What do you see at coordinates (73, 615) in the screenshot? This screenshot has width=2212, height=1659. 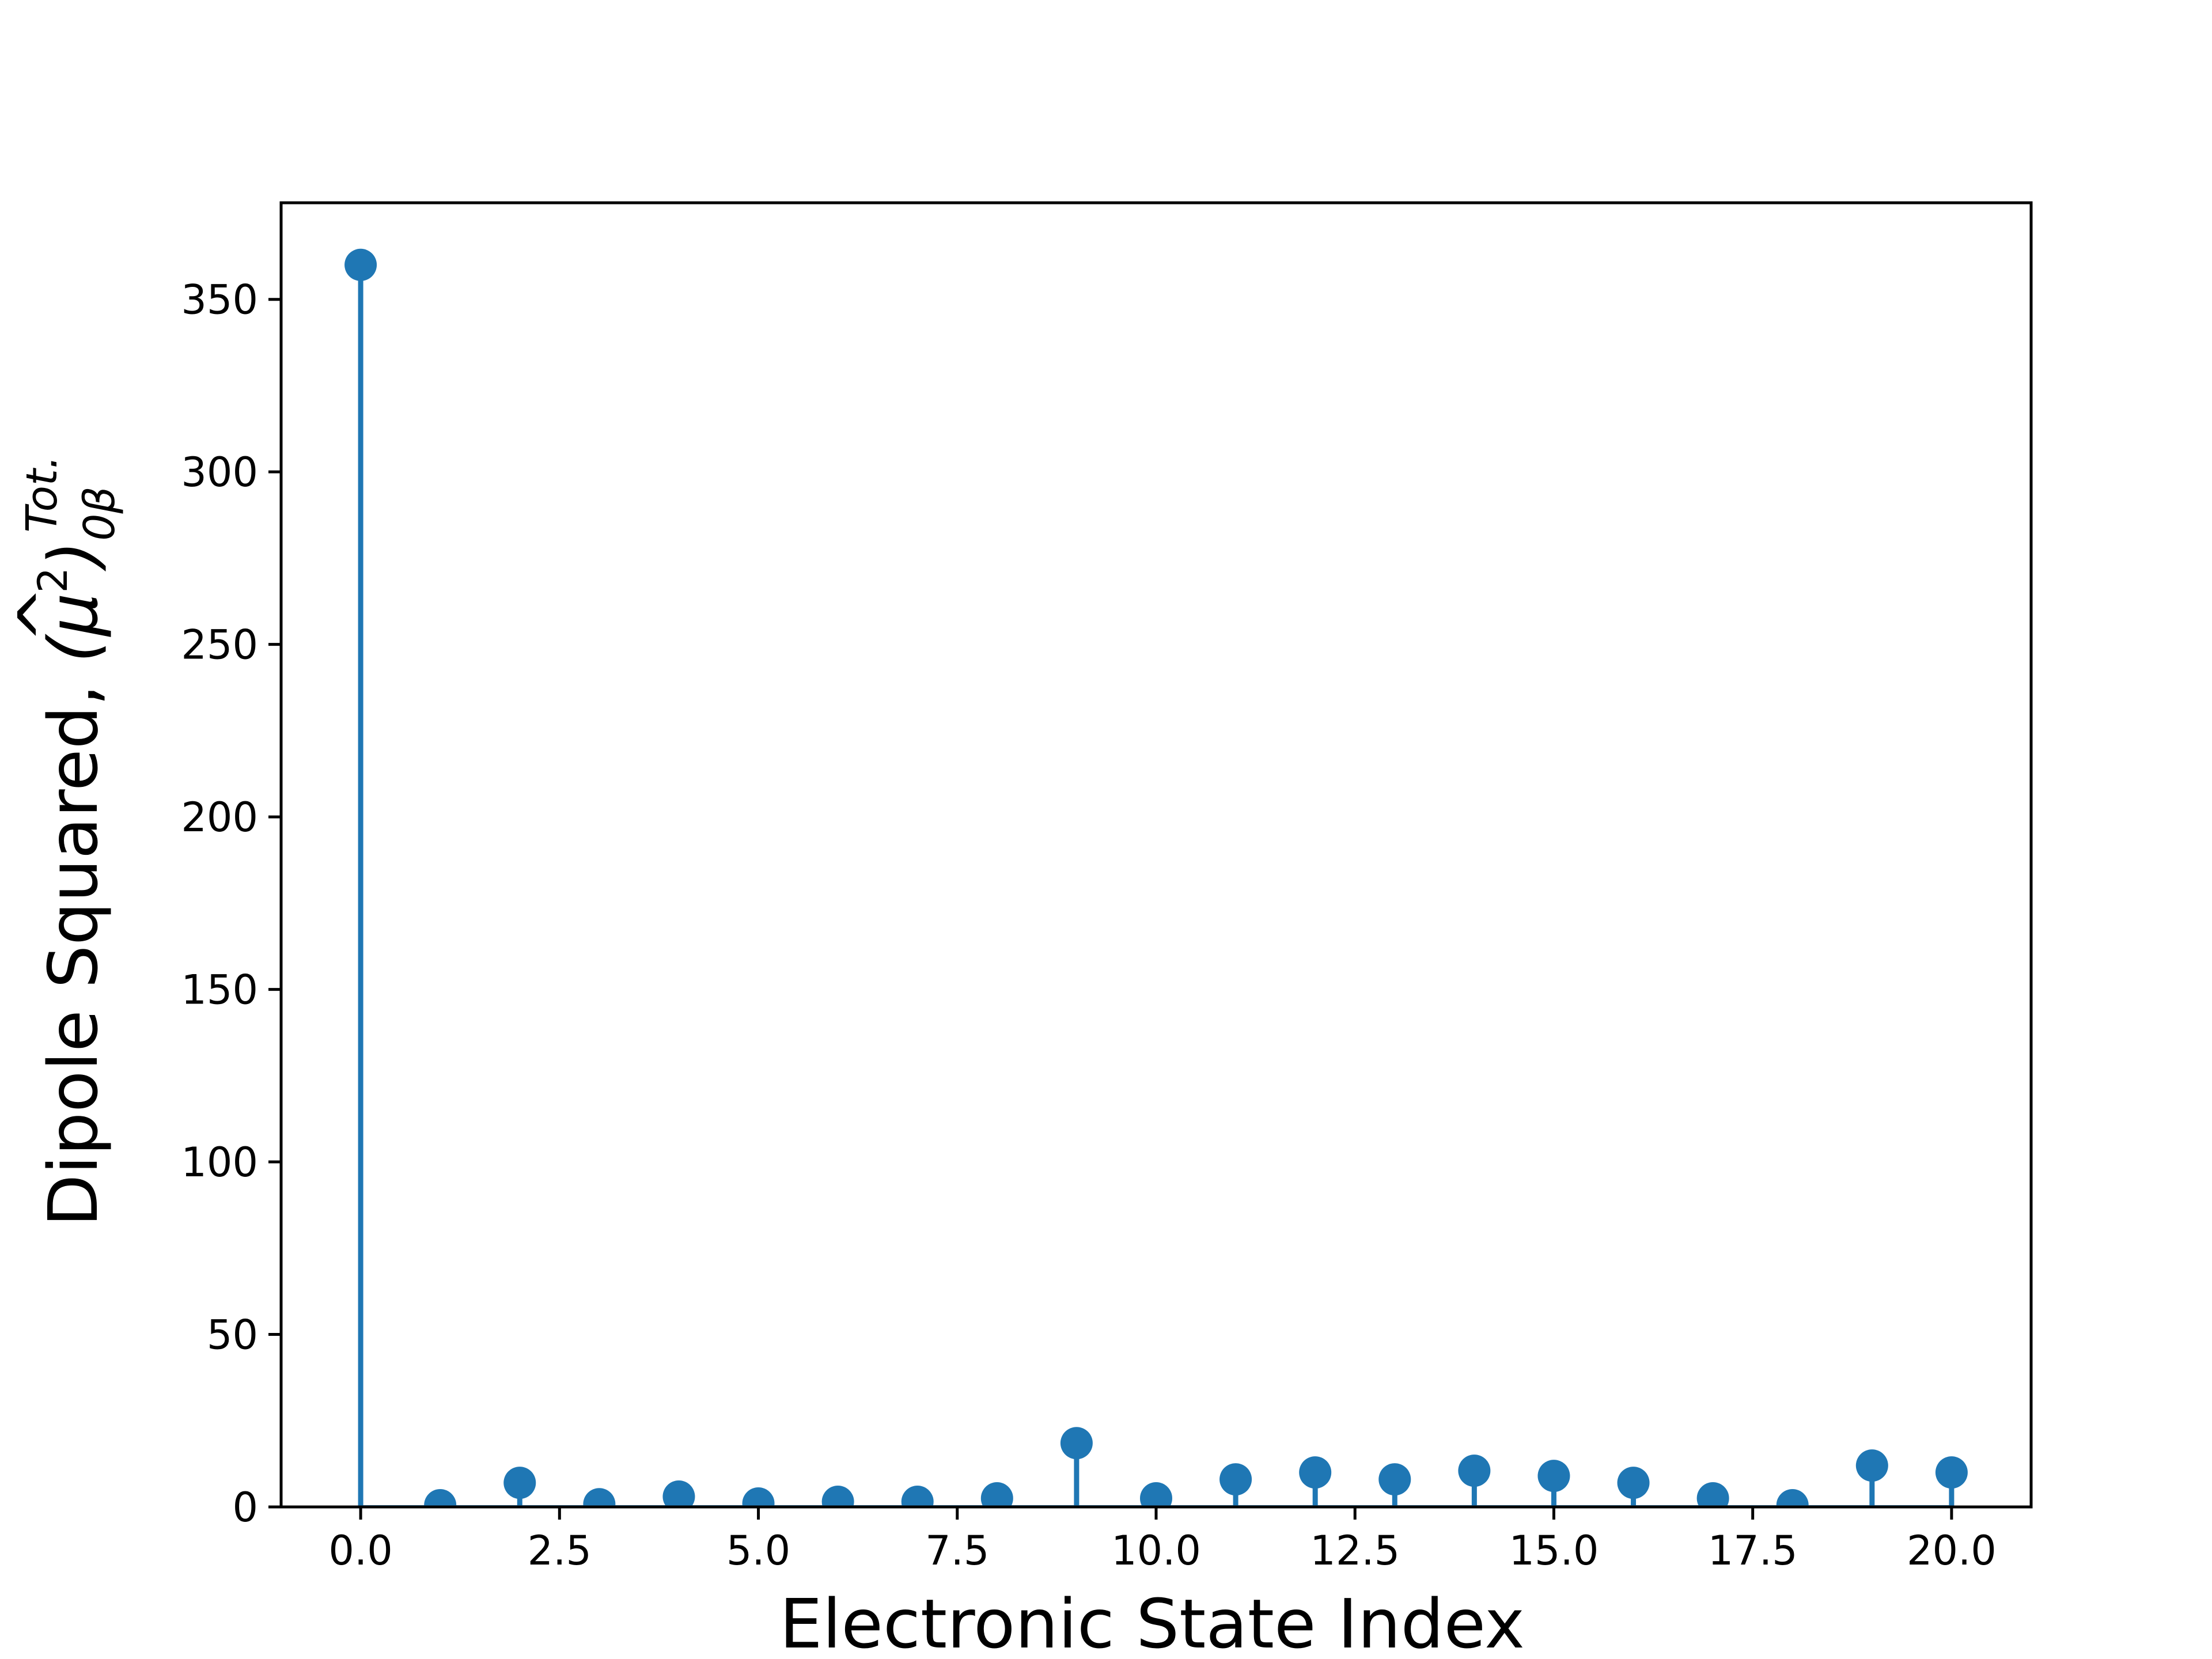 I see `y-axis-title-mu: μ` at bounding box center [73, 615].